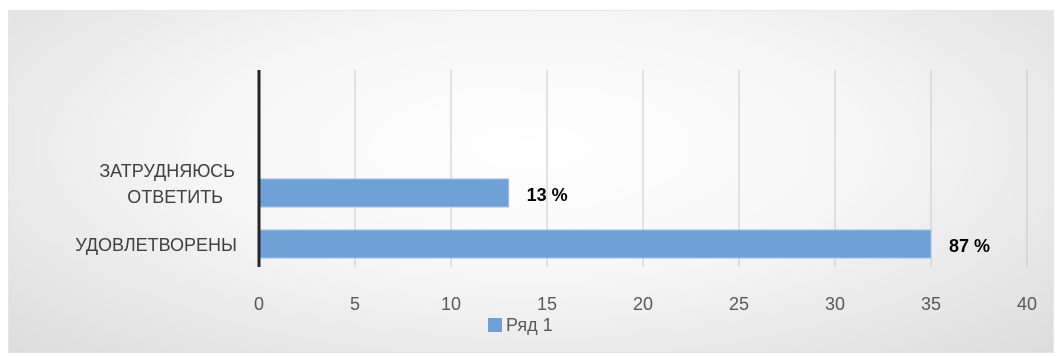 Image resolution: width=1056 pixels, height=356 pixels. Describe the element at coordinates (969, 246) in the screenshot. I see `data-label: 87 %` at that location.